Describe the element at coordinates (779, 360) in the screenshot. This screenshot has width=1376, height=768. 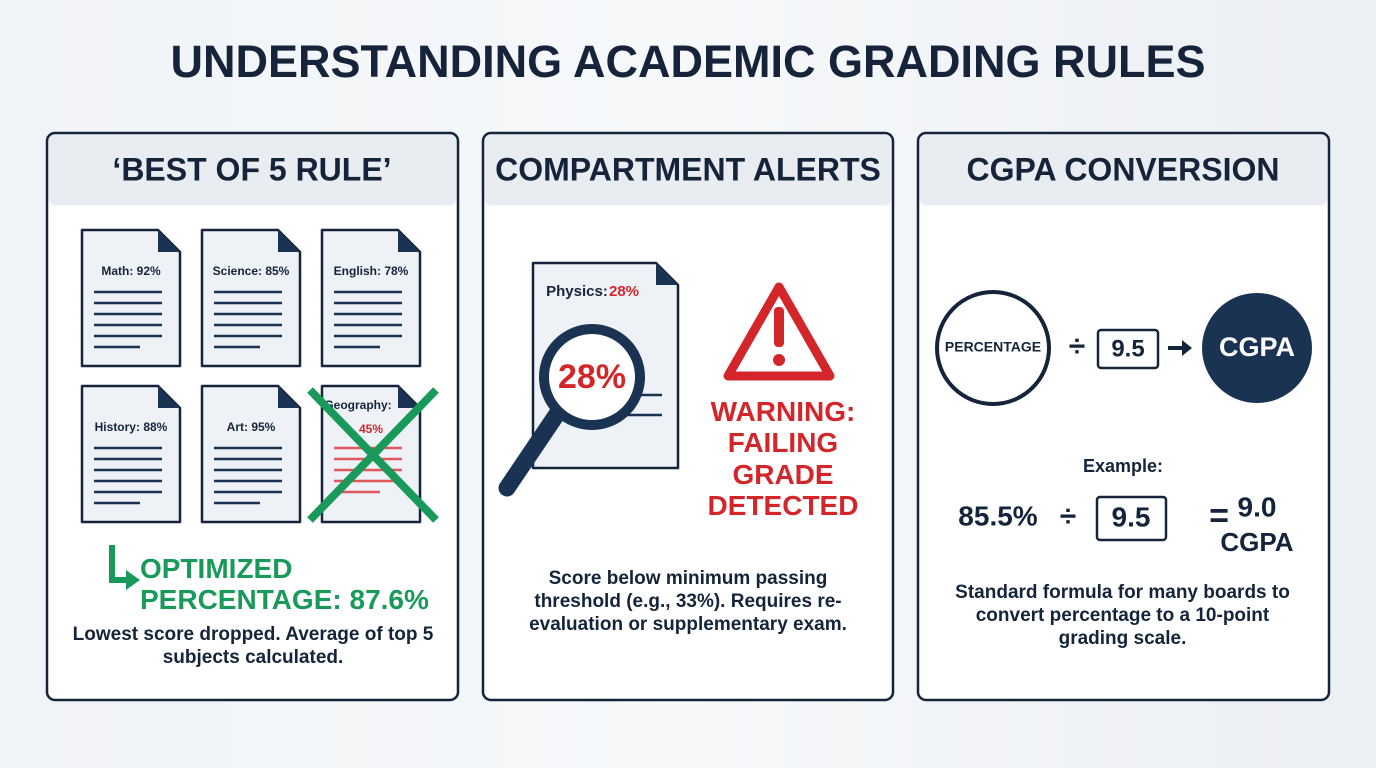
I see `warning-icon-dot` at that location.